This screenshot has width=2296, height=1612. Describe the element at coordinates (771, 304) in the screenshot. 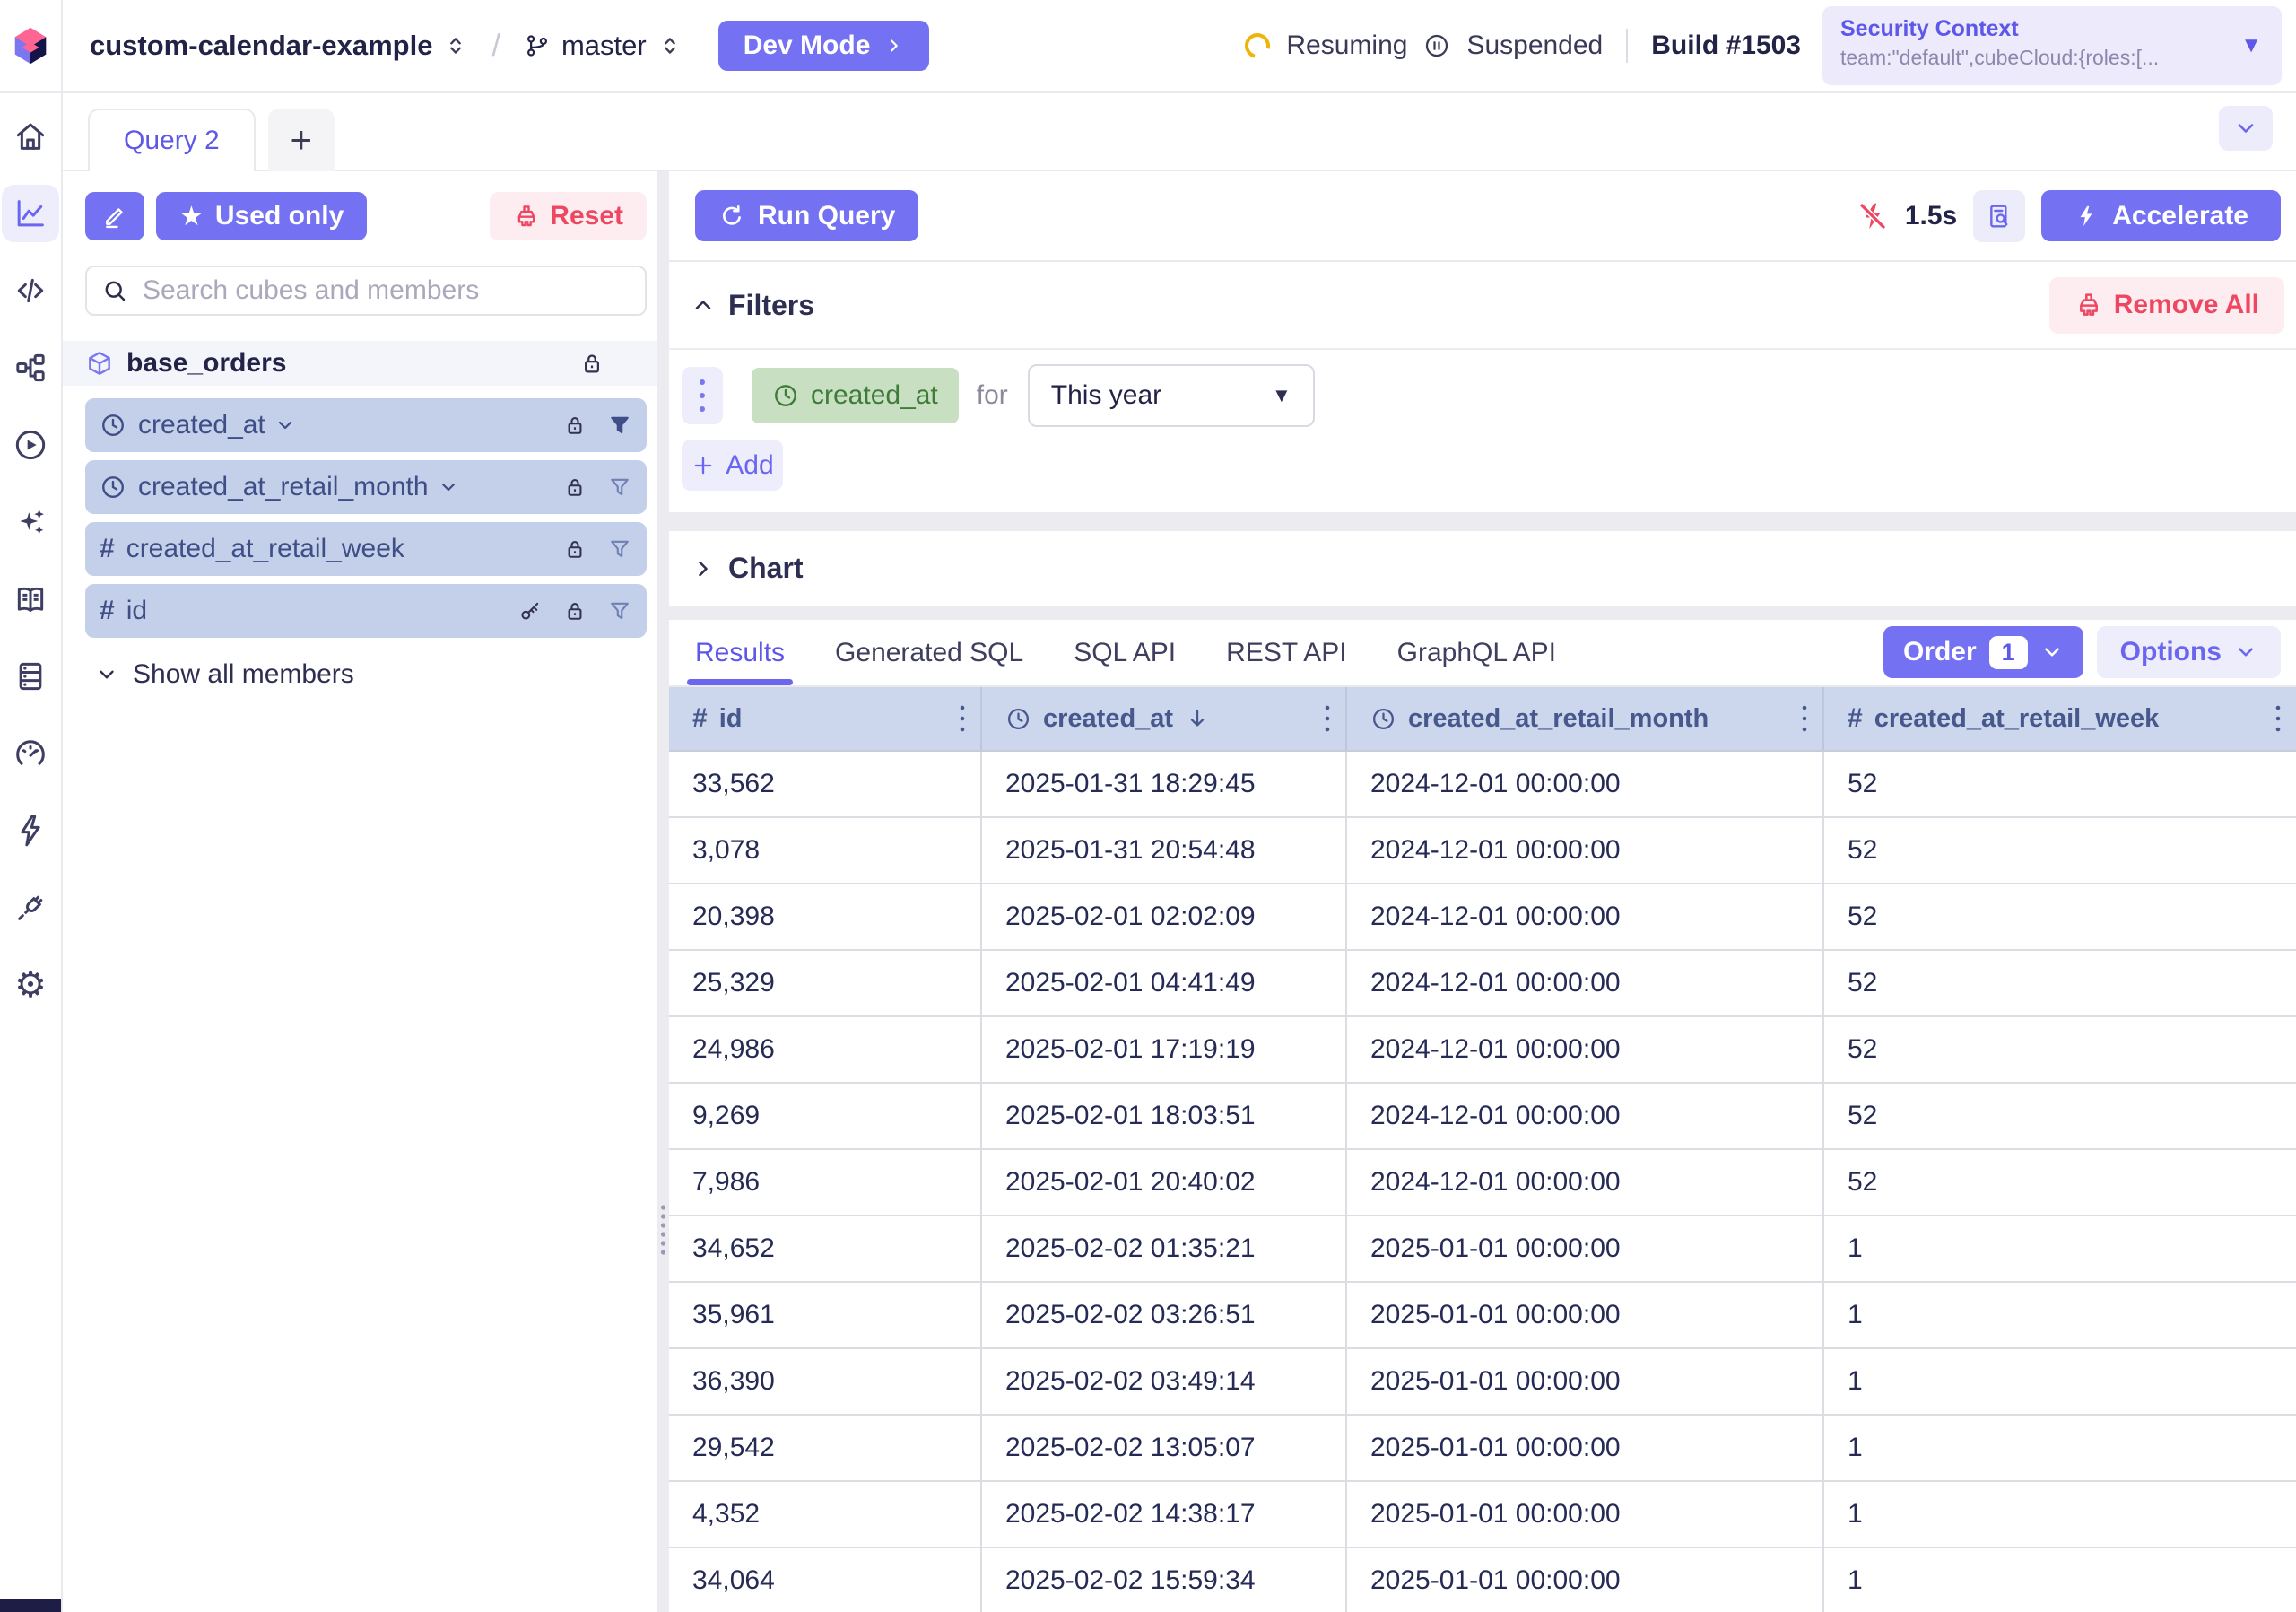

I see `filters-title: Filters` at that location.